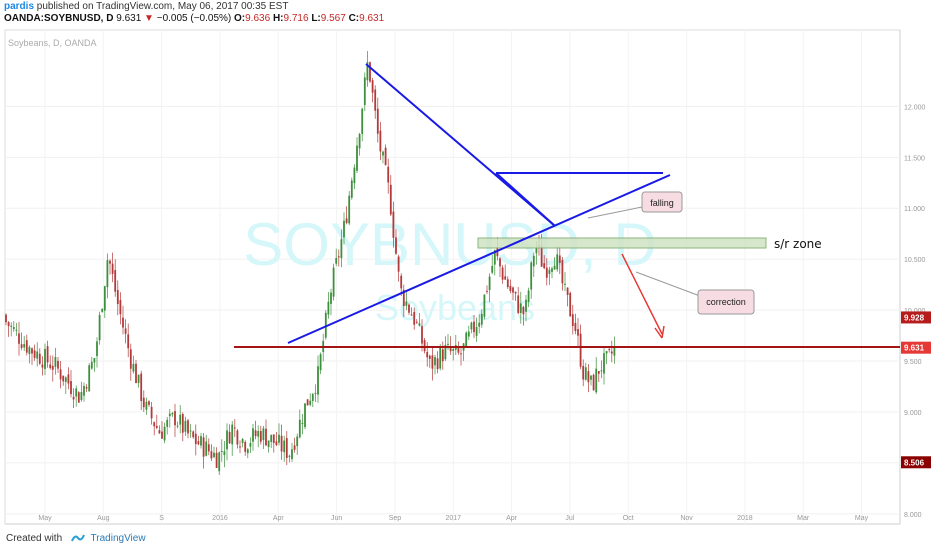 This screenshot has height=550, width=932. What do you see at coordinates (525, 199) in the screenshot?
I see `flag-left-line` at bounding box center [525, 199].